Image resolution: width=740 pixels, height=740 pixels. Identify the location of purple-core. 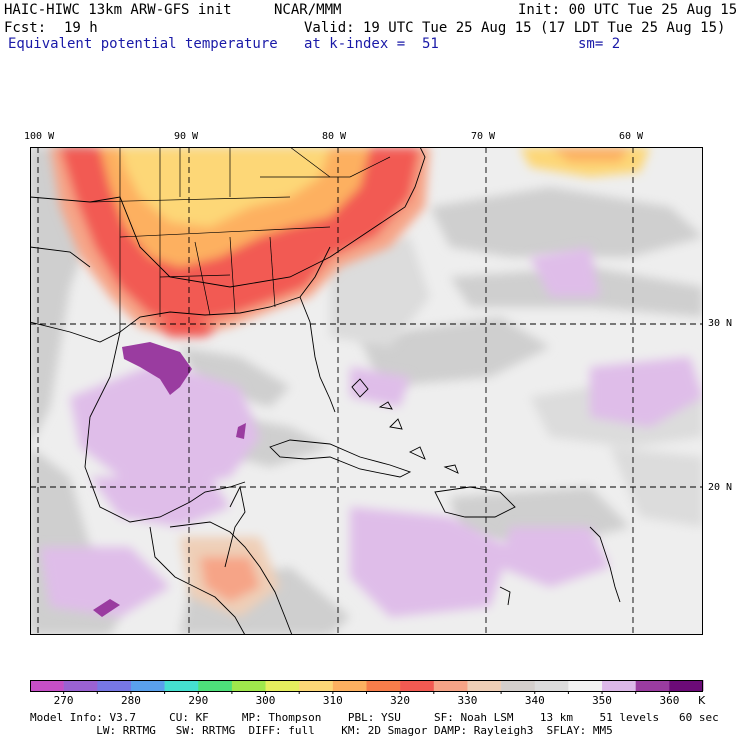
(169, 479).